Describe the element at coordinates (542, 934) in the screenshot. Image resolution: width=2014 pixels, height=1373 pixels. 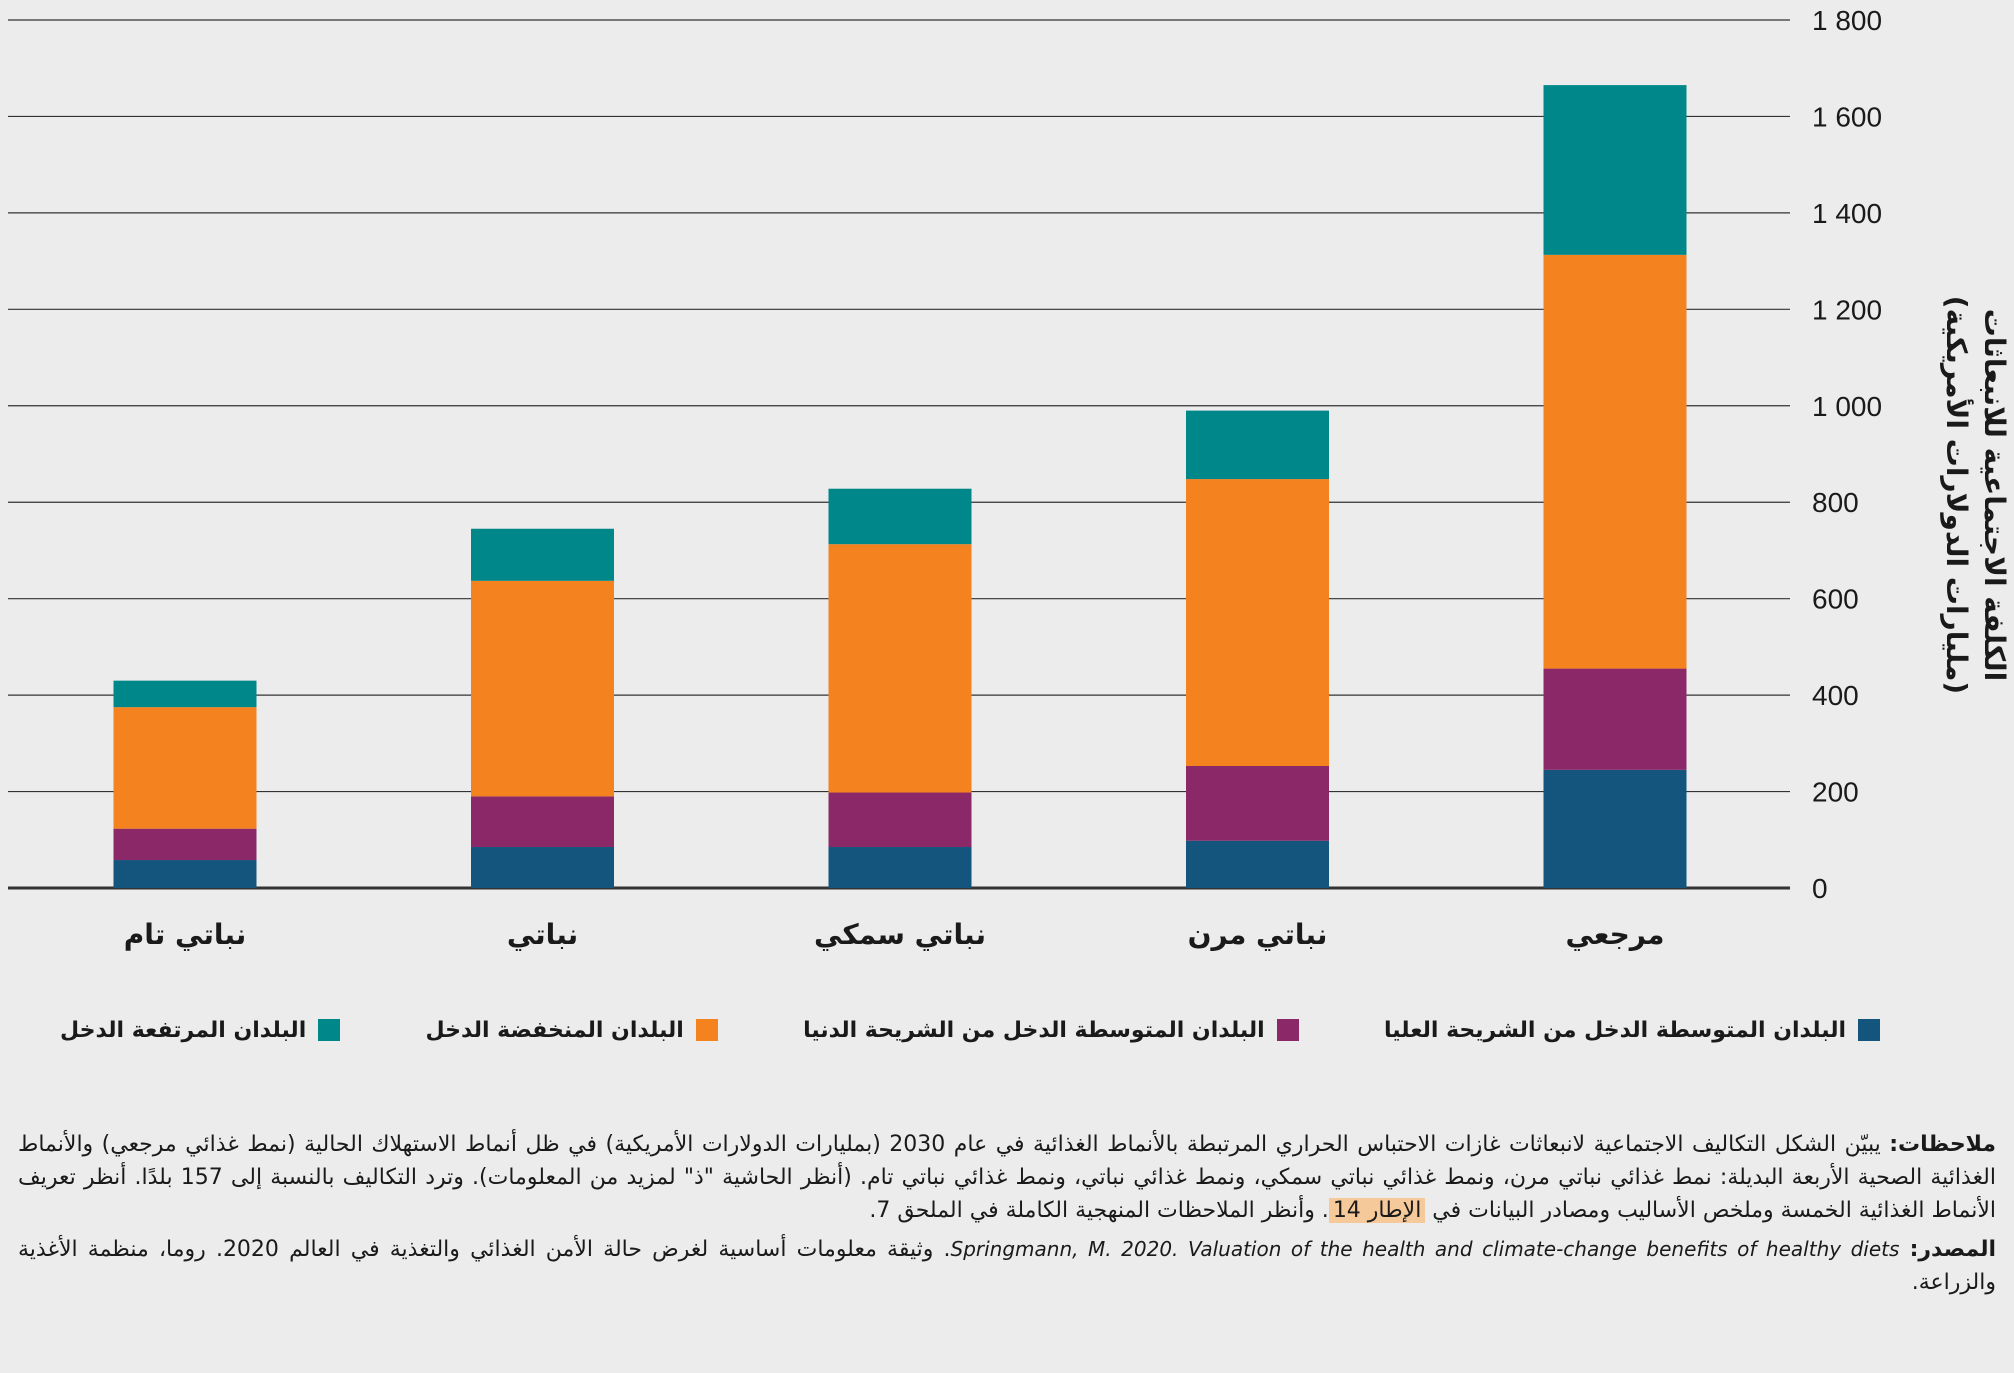
I see `x-category-label-2: نباتي` at that location.